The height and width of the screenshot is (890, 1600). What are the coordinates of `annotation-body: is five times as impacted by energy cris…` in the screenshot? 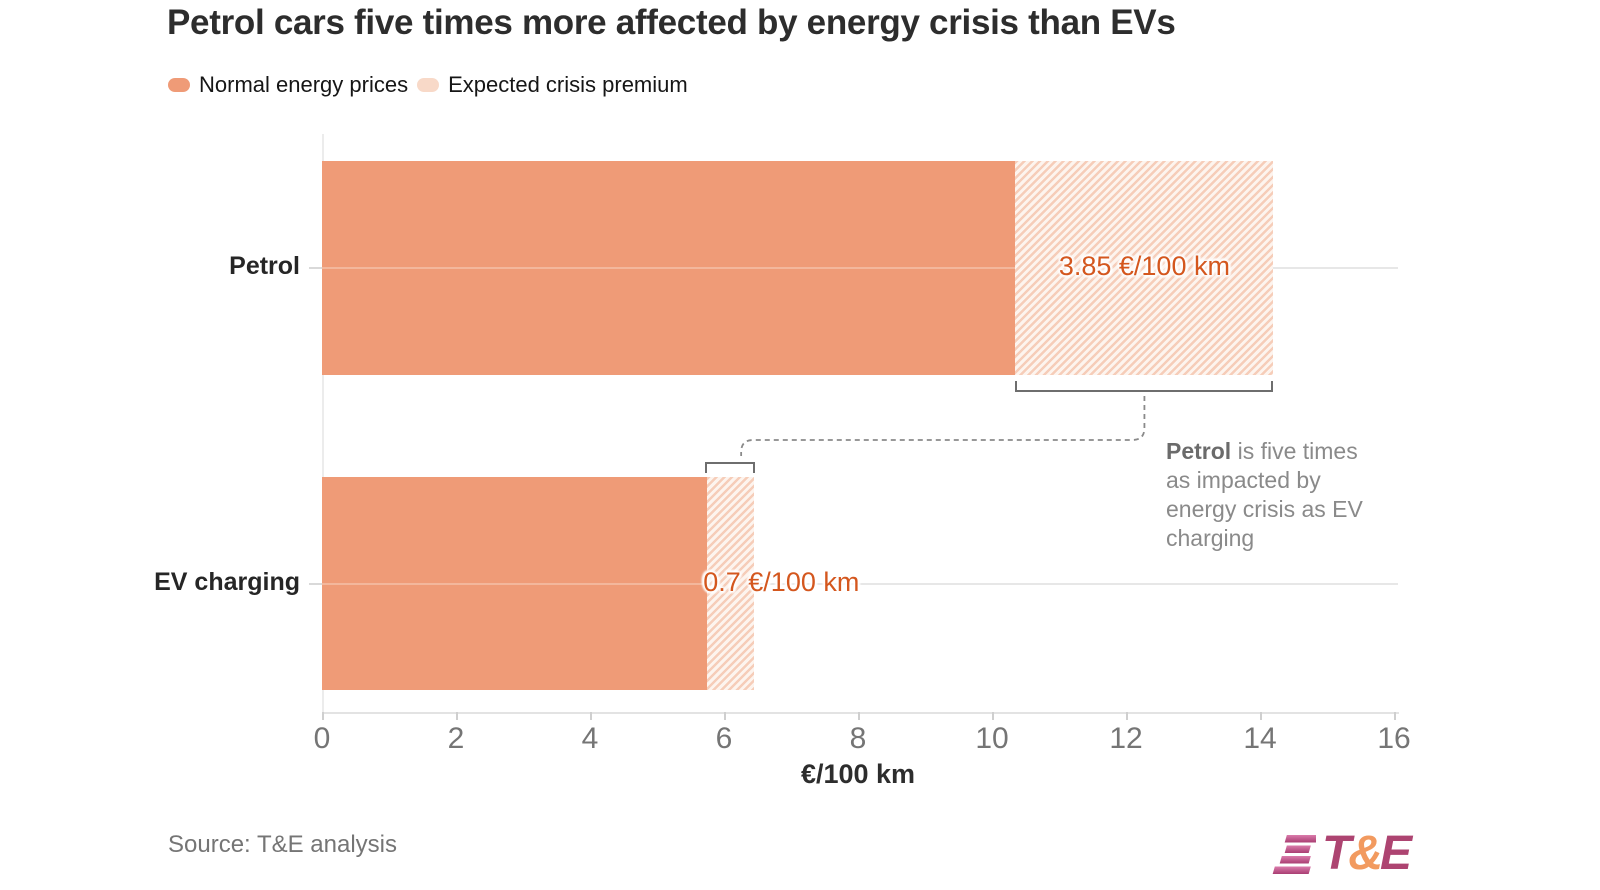 It's located at (1264, 494).